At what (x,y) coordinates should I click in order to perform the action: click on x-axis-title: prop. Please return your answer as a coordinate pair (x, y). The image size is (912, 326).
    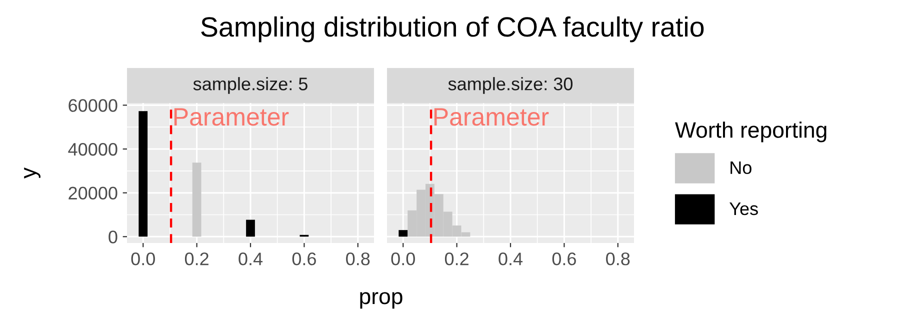
    Looking at the image, I should click on (381, 300).